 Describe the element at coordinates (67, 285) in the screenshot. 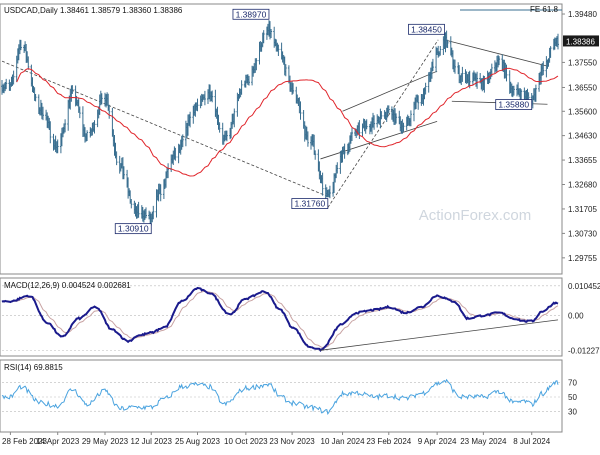

I see `macd-label: MACD(12,26,9) 0.004524 0.002681` at that location.